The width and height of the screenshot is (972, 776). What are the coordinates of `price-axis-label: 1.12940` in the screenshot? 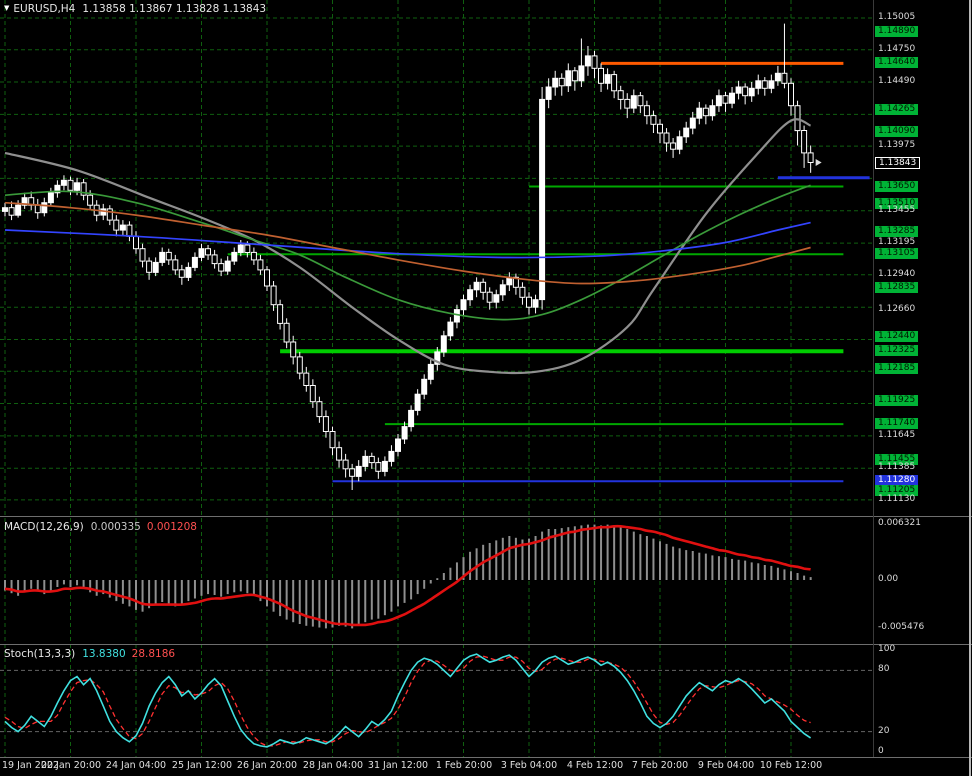 It's located at (897, 273).